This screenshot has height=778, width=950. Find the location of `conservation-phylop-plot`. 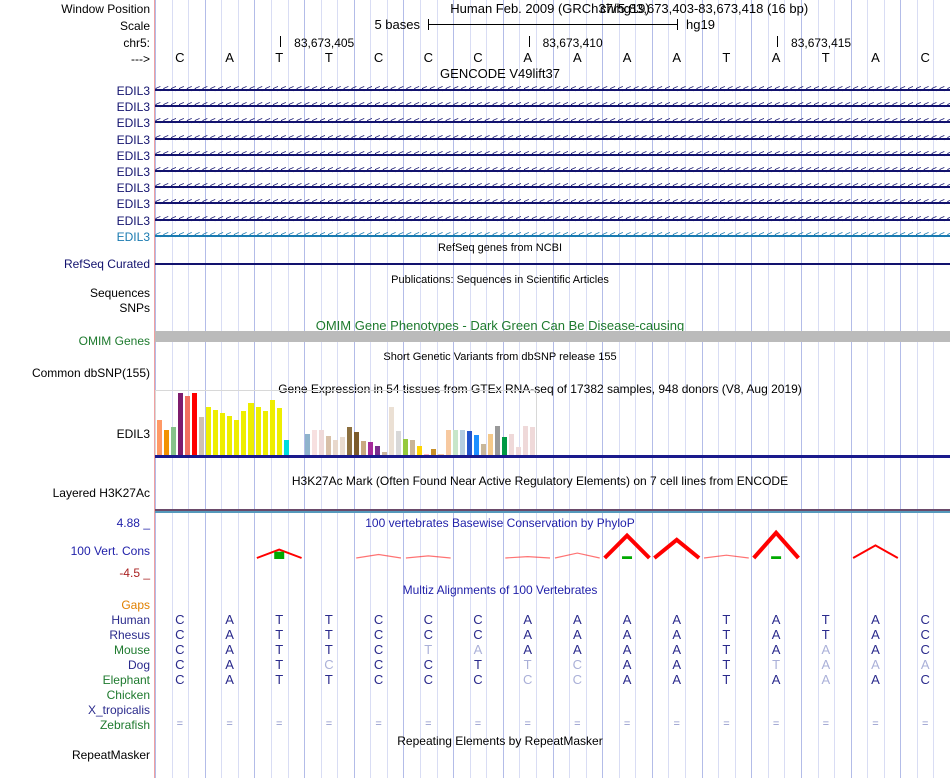

conservation-phylop-plot is located at coordinates (552, 547).